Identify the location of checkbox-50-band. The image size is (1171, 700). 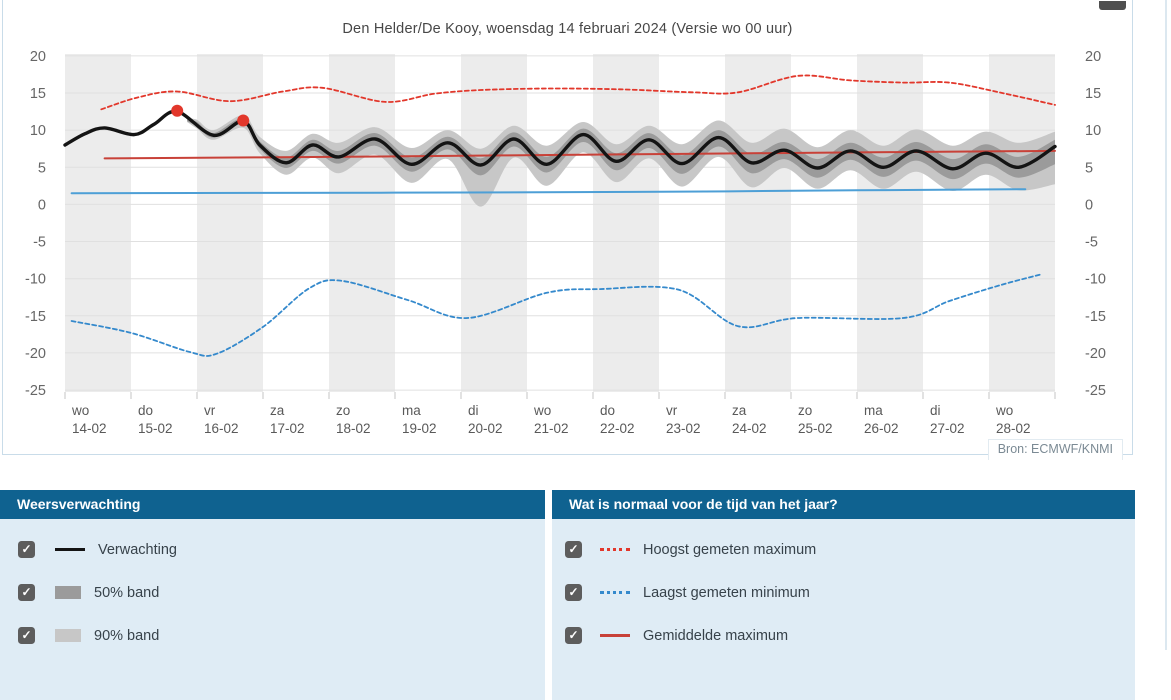
(26, 592).